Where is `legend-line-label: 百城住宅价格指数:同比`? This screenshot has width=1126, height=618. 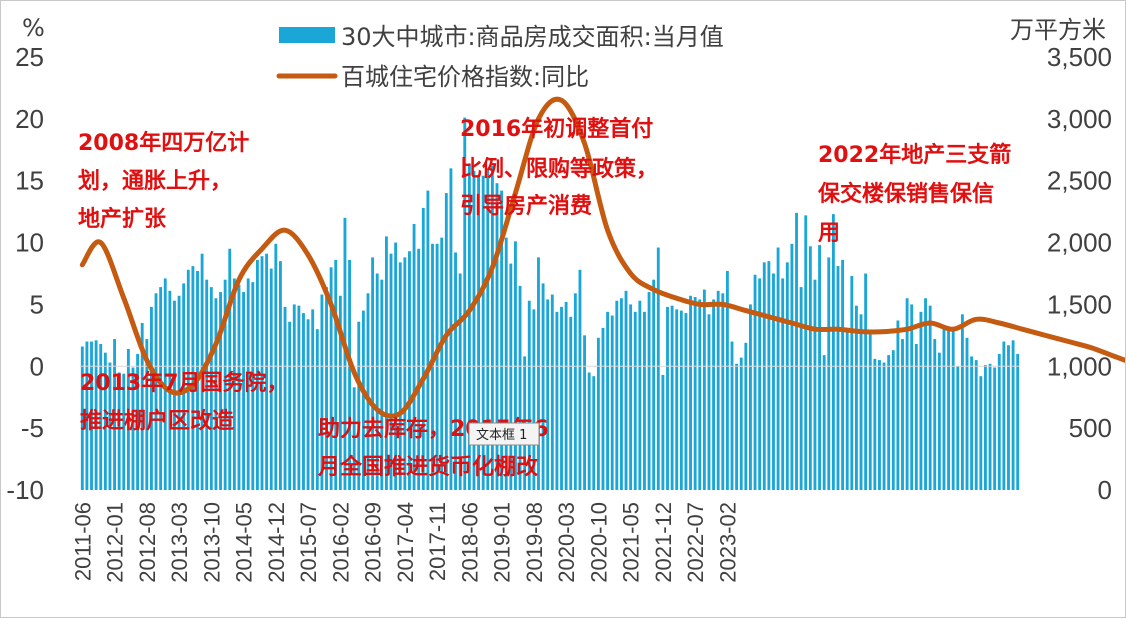
legend-line-label: 百城住宅价格指数:同比 is located at coordinates (465, 77).